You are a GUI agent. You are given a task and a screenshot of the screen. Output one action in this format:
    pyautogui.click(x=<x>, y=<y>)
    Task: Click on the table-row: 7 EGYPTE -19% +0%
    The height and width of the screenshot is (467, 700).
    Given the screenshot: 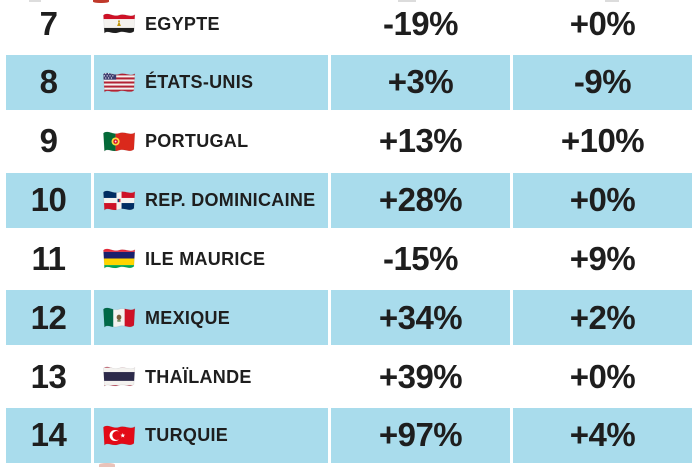 What is the action you would take?
    pyautogui.click(x=349, y=25)
    